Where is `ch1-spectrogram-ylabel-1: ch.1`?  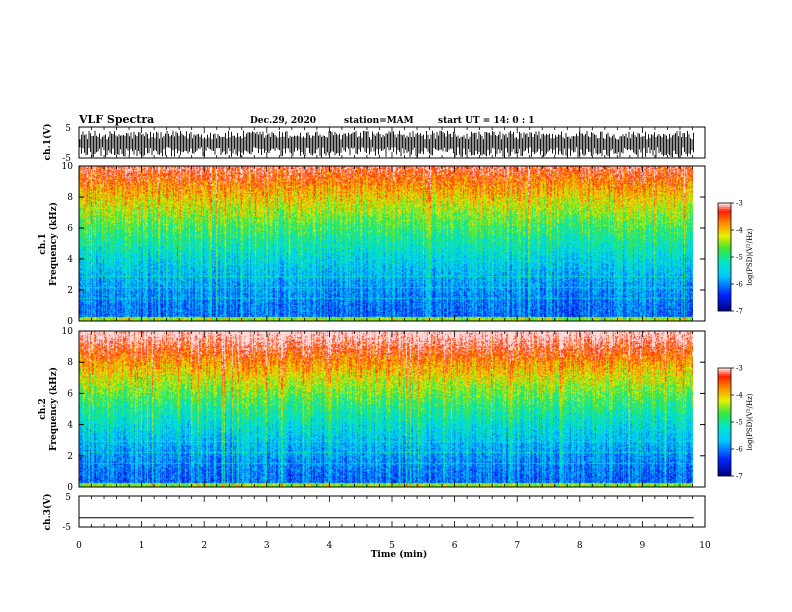 ch1-spectrogram-ylabel-1: ch.1 is located at coordinates (43, 243).